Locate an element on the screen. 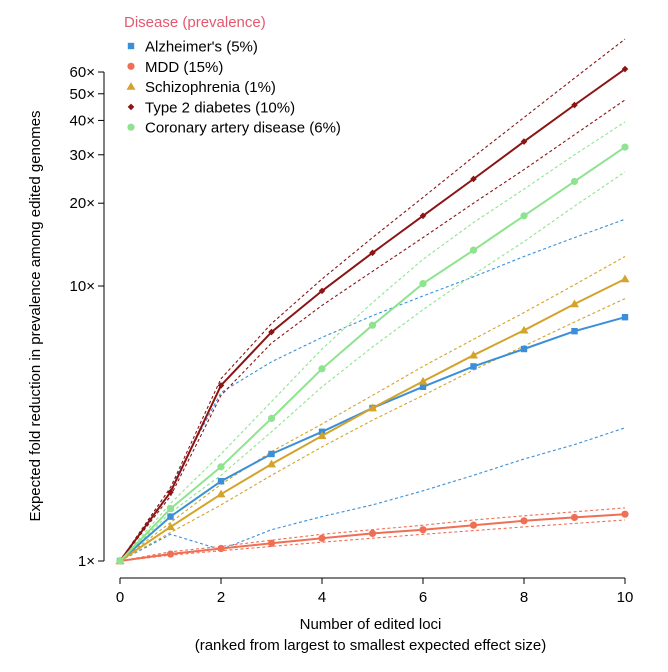 This screenshot has width=668, height=672. legend-label-2: Schizophrenia (1%) is located at coordinates (210, 87).